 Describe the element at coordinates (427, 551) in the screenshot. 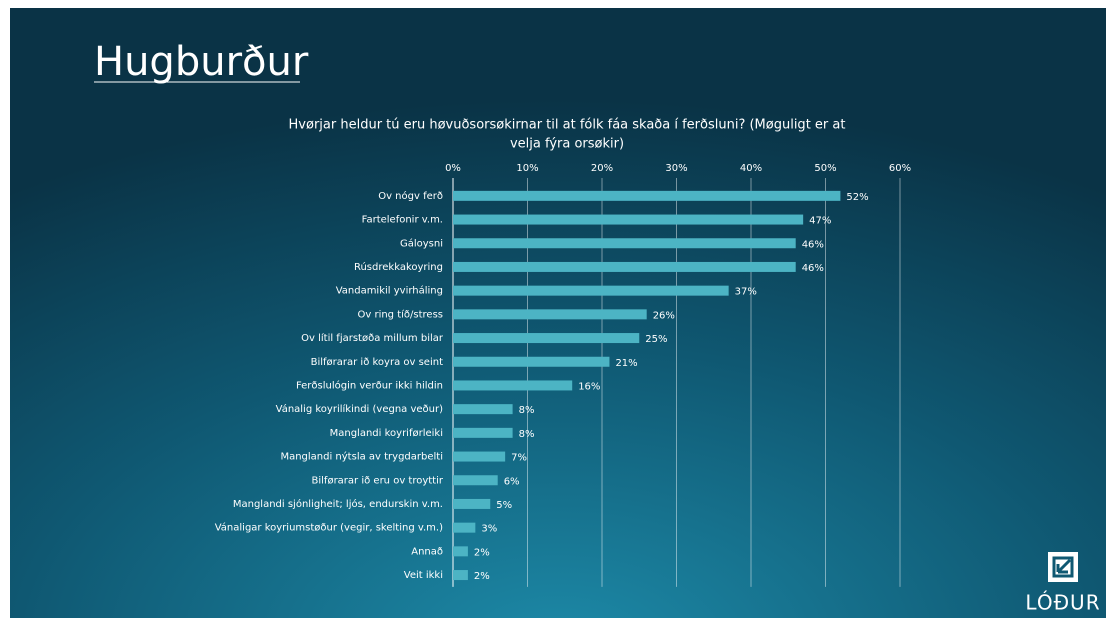

I see `y-tick-label: Annað` at that location.